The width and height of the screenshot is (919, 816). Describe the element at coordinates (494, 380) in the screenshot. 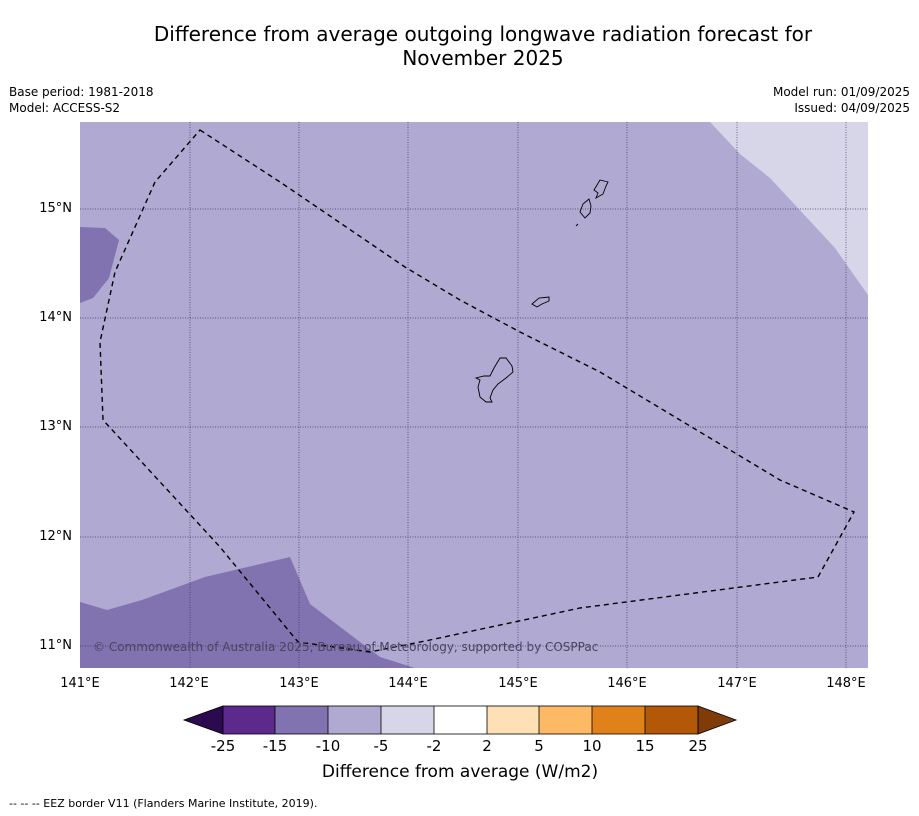

I see `island-guam` at that location.